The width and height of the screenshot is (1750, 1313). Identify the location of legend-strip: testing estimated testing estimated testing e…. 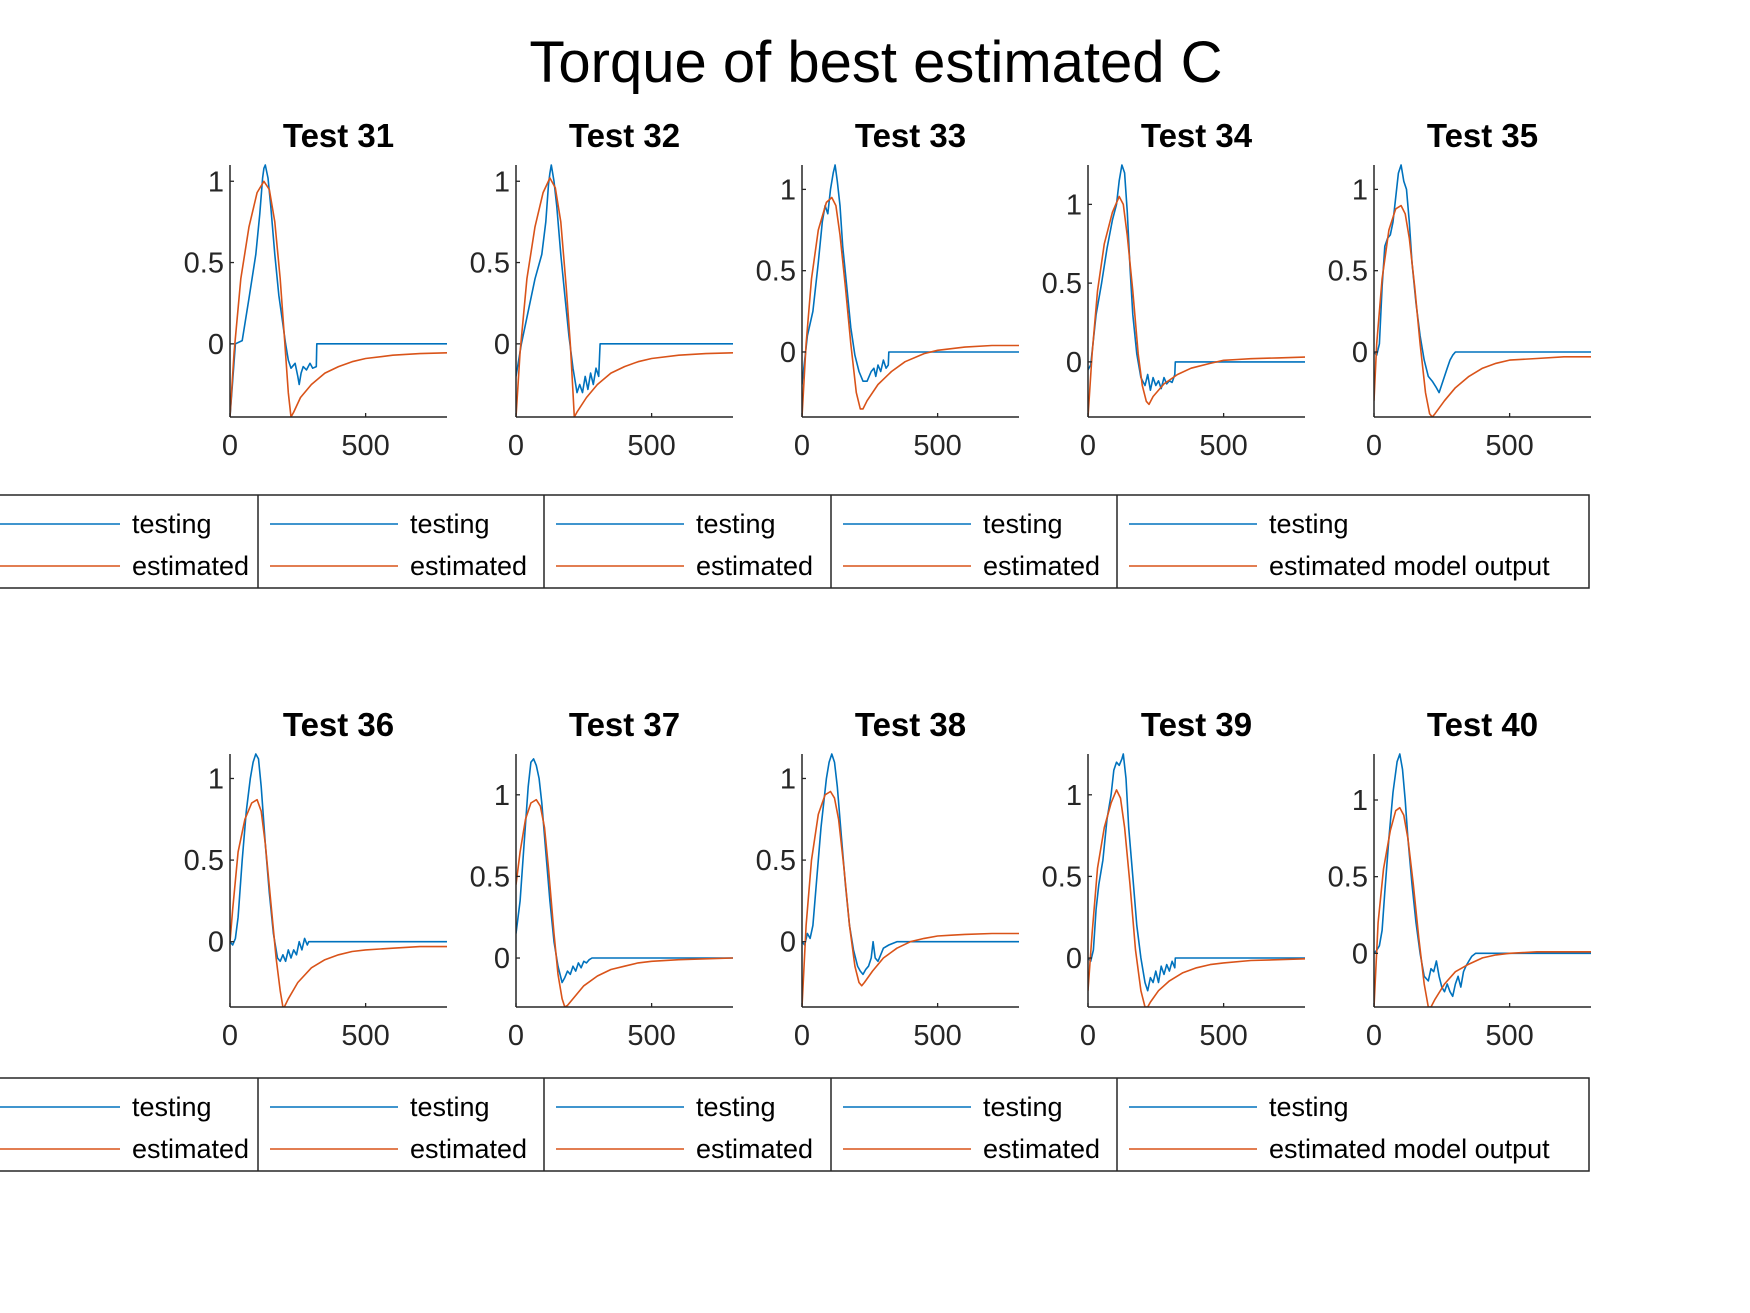
(795, 1124).